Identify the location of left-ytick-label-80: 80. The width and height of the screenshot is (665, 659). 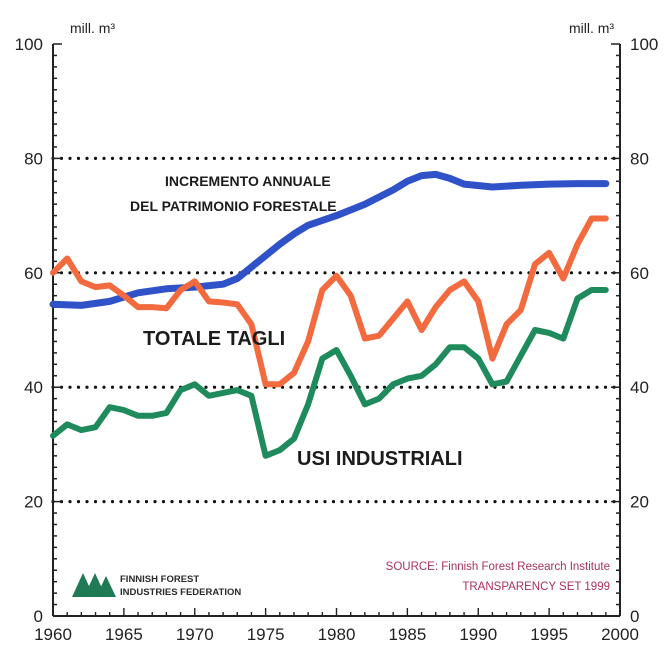
(33, 158).